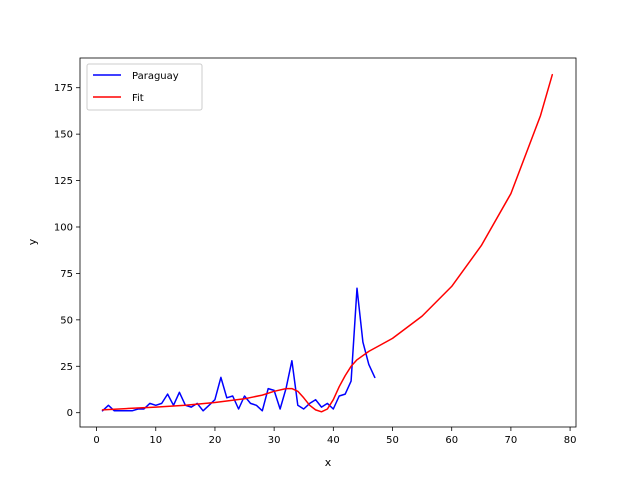  What do you see at coordinates (67, 251) in the screenshot?
I see `y-axis: 0 25 50 75 100 125 150 175` at bounding box center [67, 251].